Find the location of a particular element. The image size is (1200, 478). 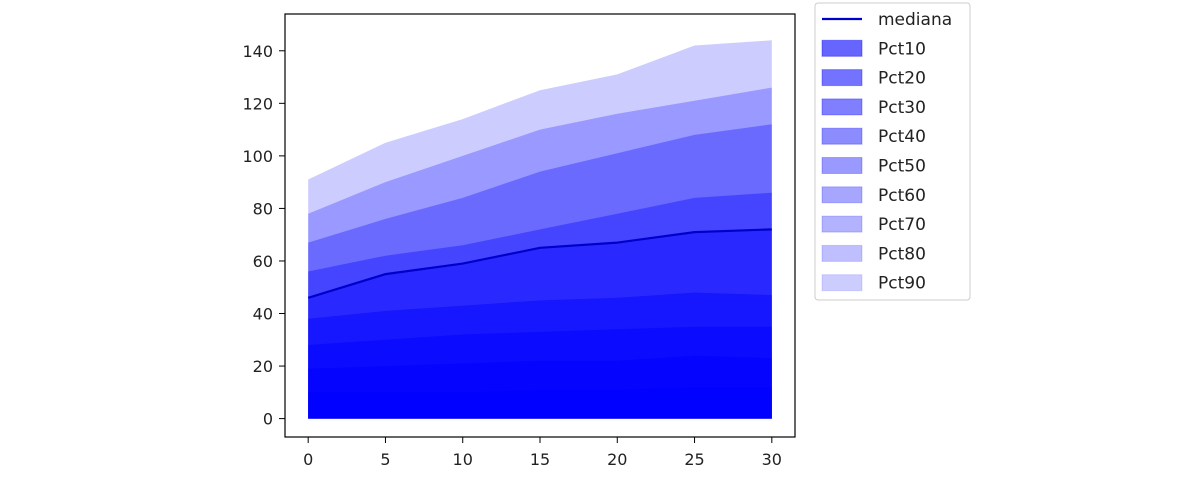

median-line is located at coordinates (539, 263).